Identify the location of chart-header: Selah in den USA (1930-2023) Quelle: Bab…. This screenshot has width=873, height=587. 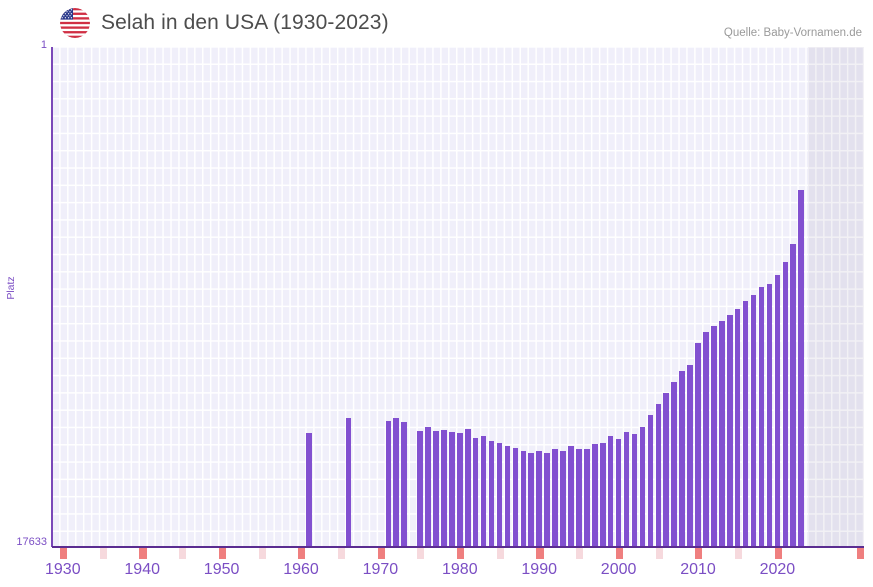
(436, 23).